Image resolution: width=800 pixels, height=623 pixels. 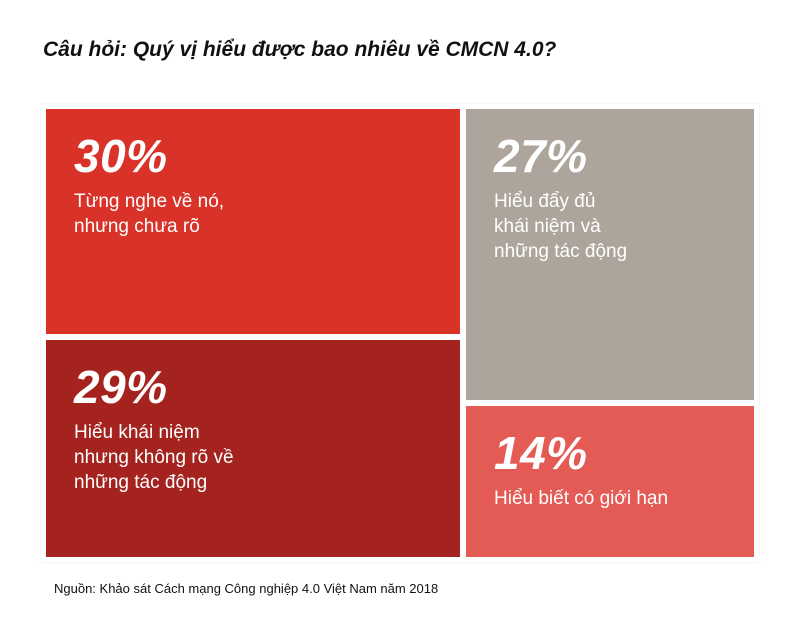 What do you see at coordinates (121, 156) in the screenshot?
I see `tile-value: 30%` at bounding box center [121, 156].